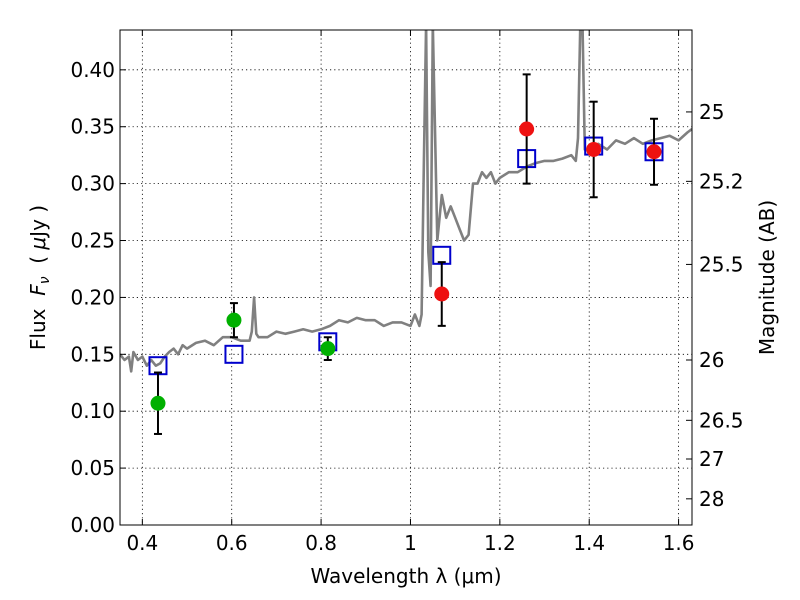 The height and width of the screenshot is (600, 800). Describe the element at coordinates (92, 468) in the screenshot. I see `y-tick-label: 0.05` at that location.